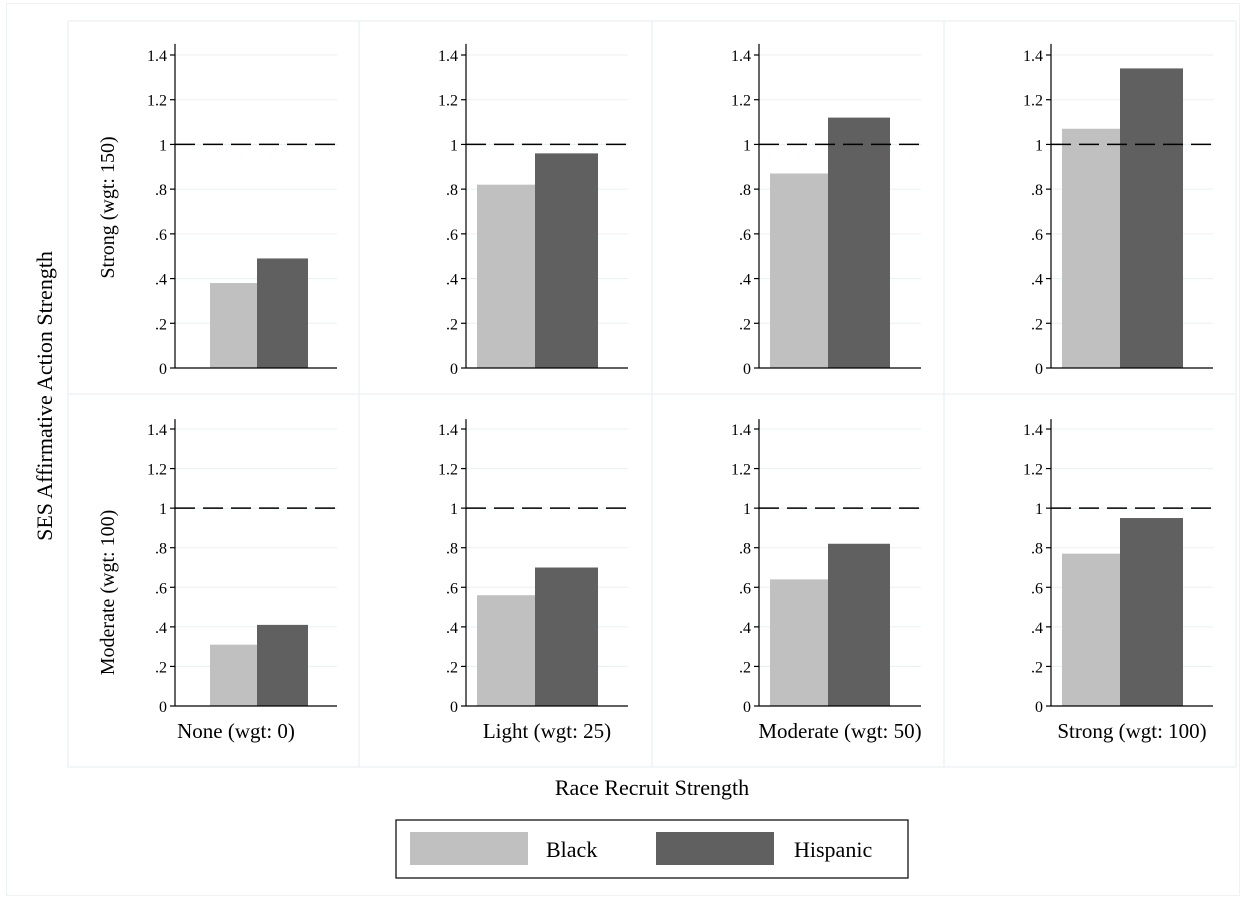 The height and width of the screenshot is (905, 1244). I want to click on legend: Black Hispanic, so click(652, 849).